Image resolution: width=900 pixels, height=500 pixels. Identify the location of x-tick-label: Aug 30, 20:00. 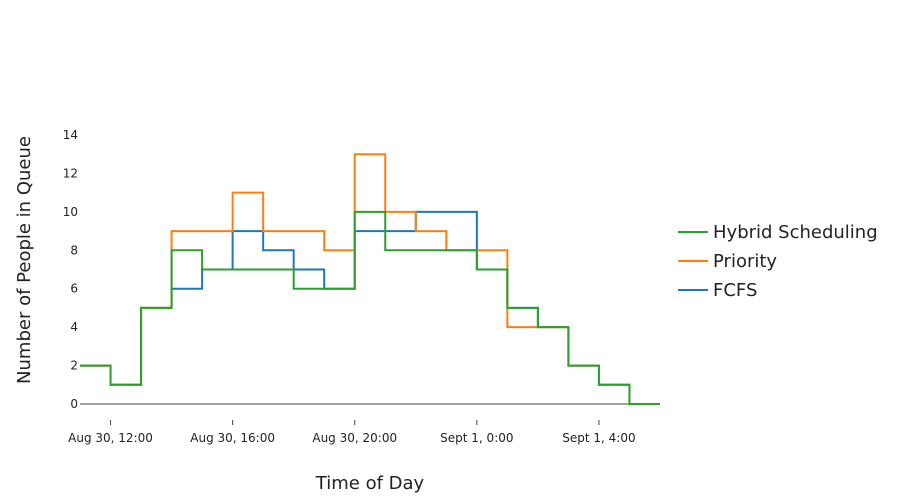
(354, 438).